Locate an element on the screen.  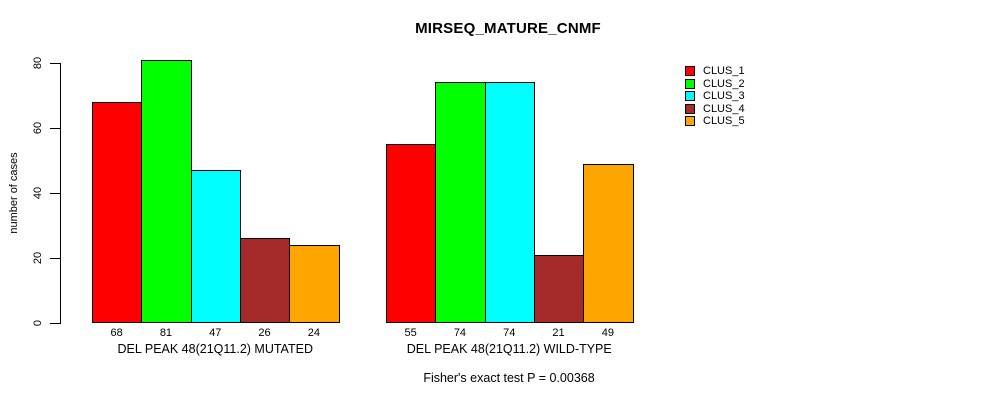
y-axis-line is located at coordinates (60, 193).